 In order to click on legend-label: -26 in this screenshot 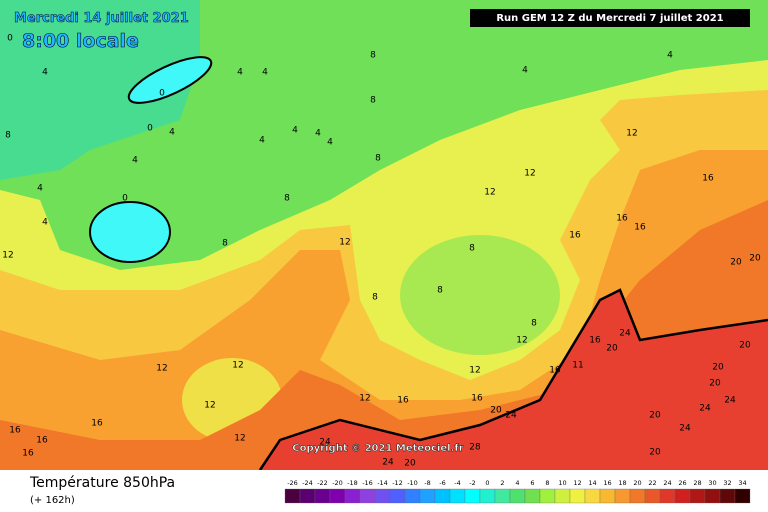, I will do `click(292, 483)`.